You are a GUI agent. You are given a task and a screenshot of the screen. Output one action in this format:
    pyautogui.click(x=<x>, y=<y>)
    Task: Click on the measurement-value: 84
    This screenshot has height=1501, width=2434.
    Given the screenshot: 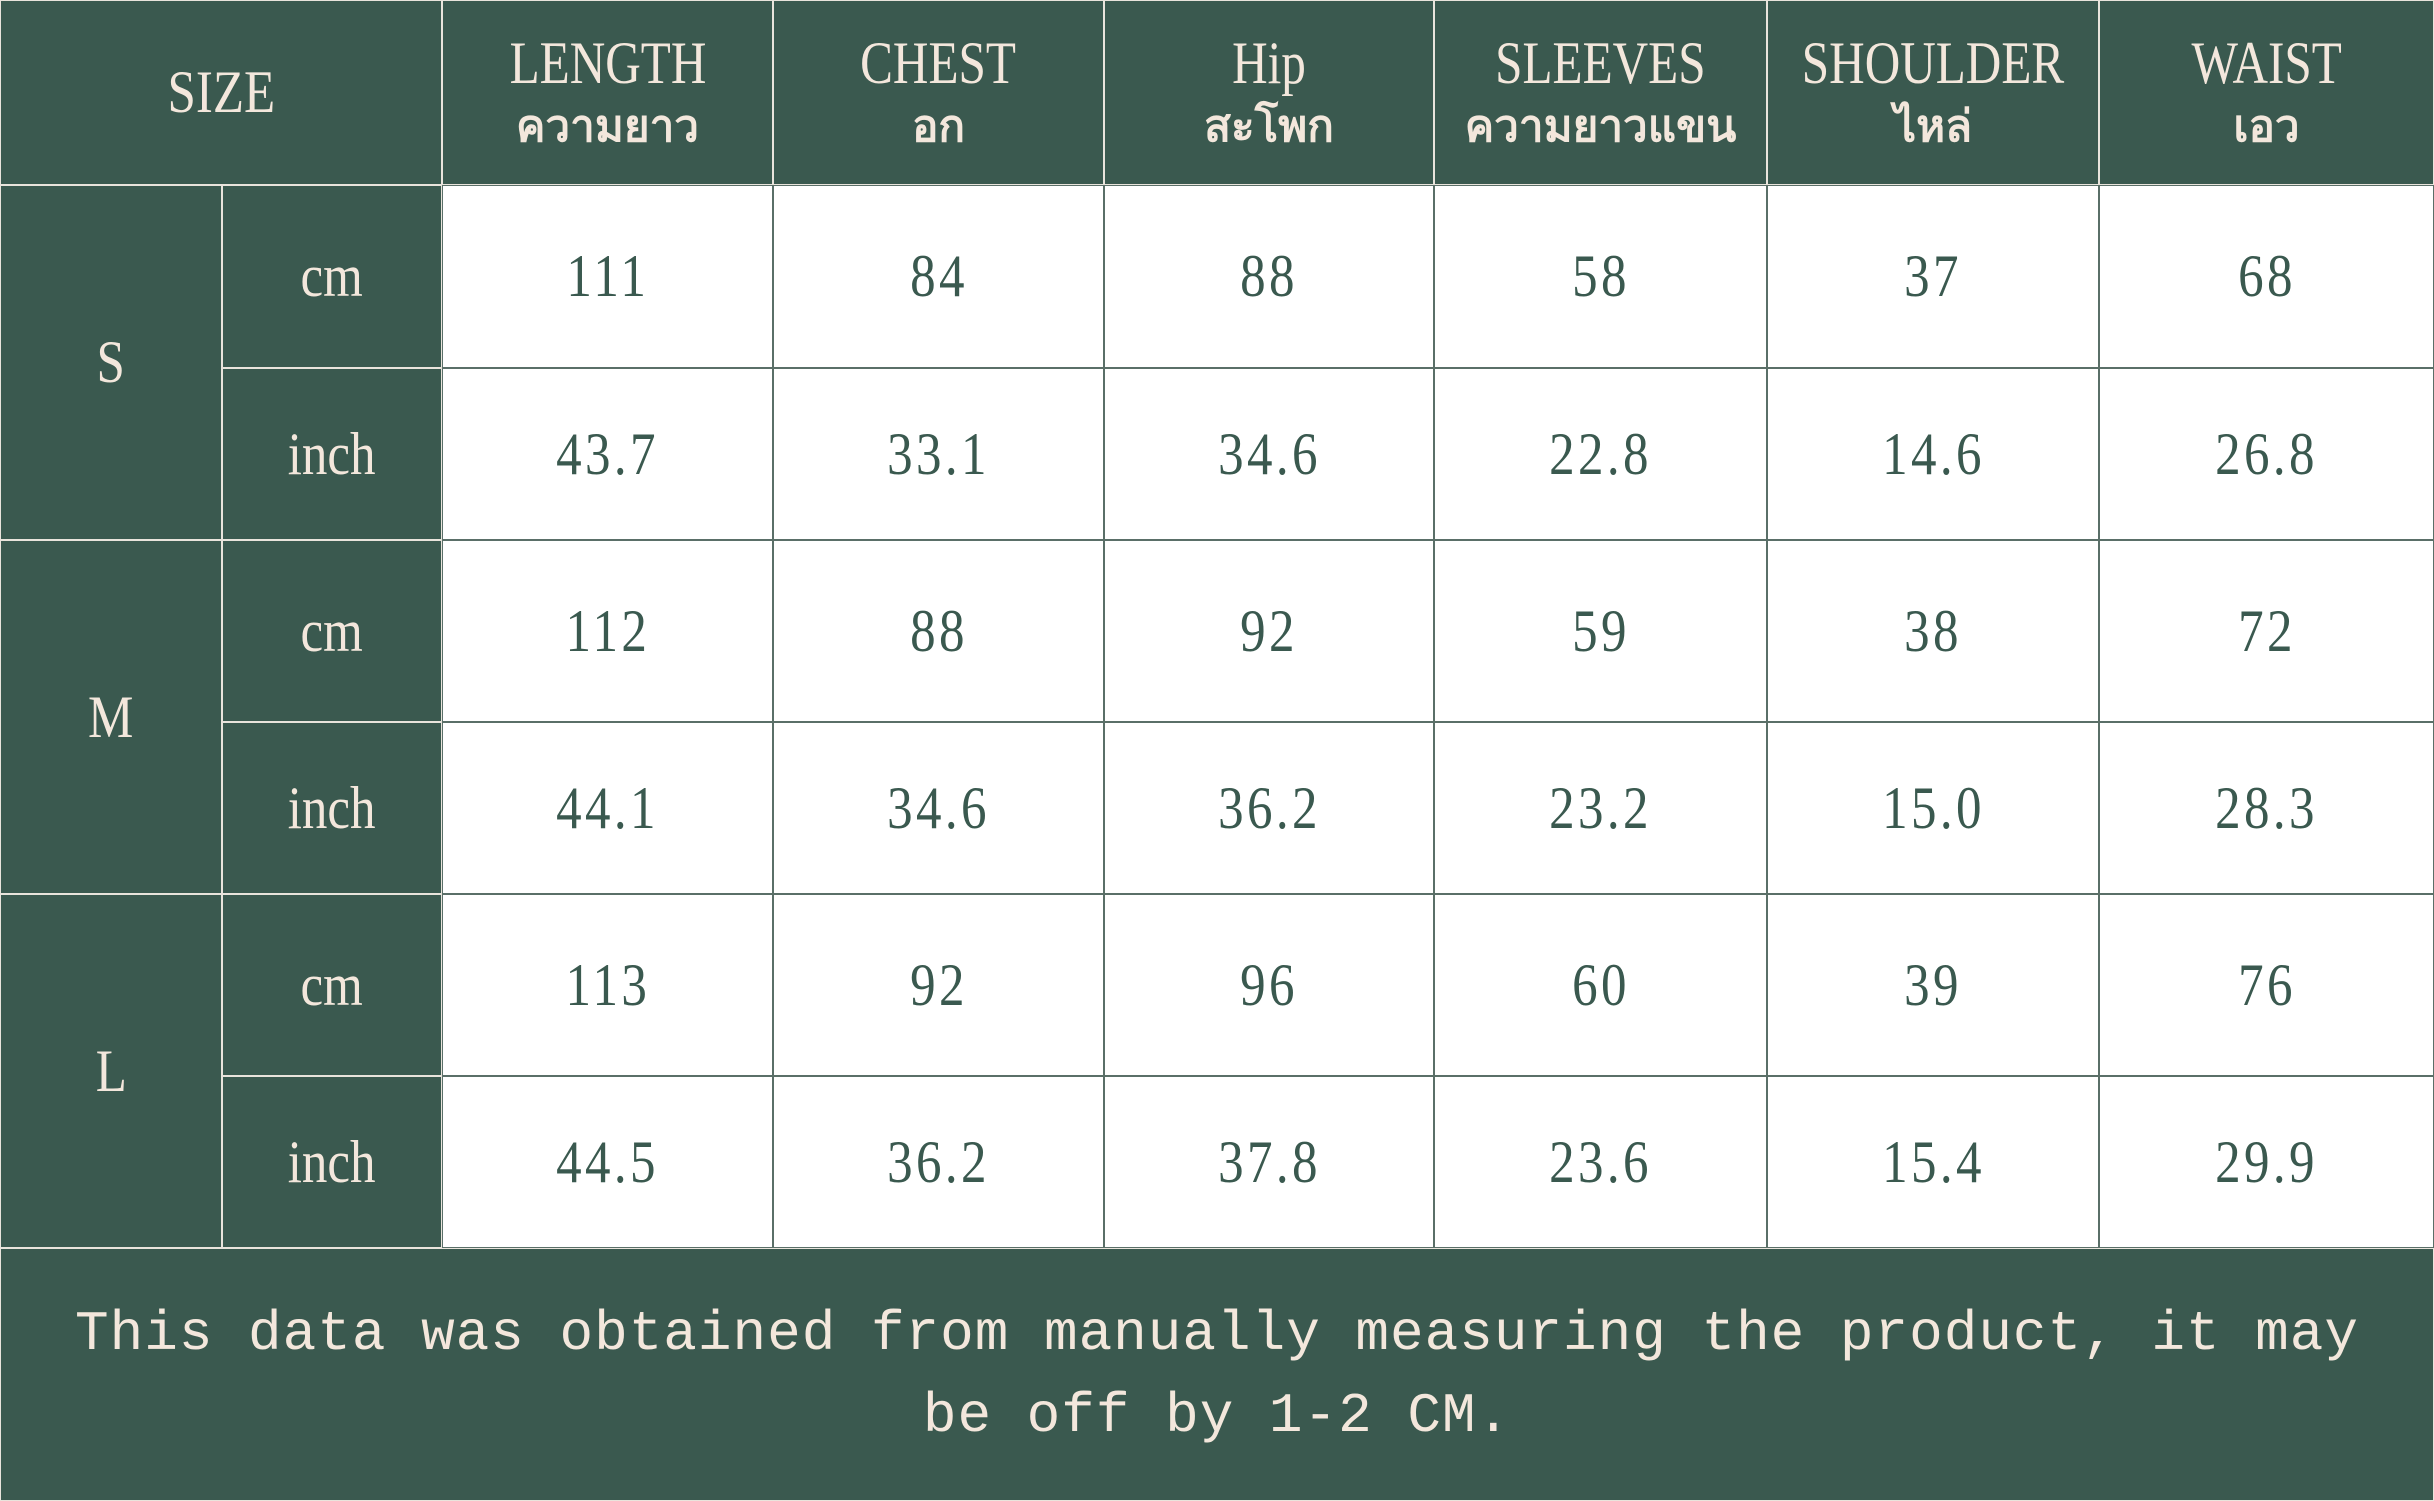 What is the action you would take?
    pyautogui.click(x=938, y=276)
    